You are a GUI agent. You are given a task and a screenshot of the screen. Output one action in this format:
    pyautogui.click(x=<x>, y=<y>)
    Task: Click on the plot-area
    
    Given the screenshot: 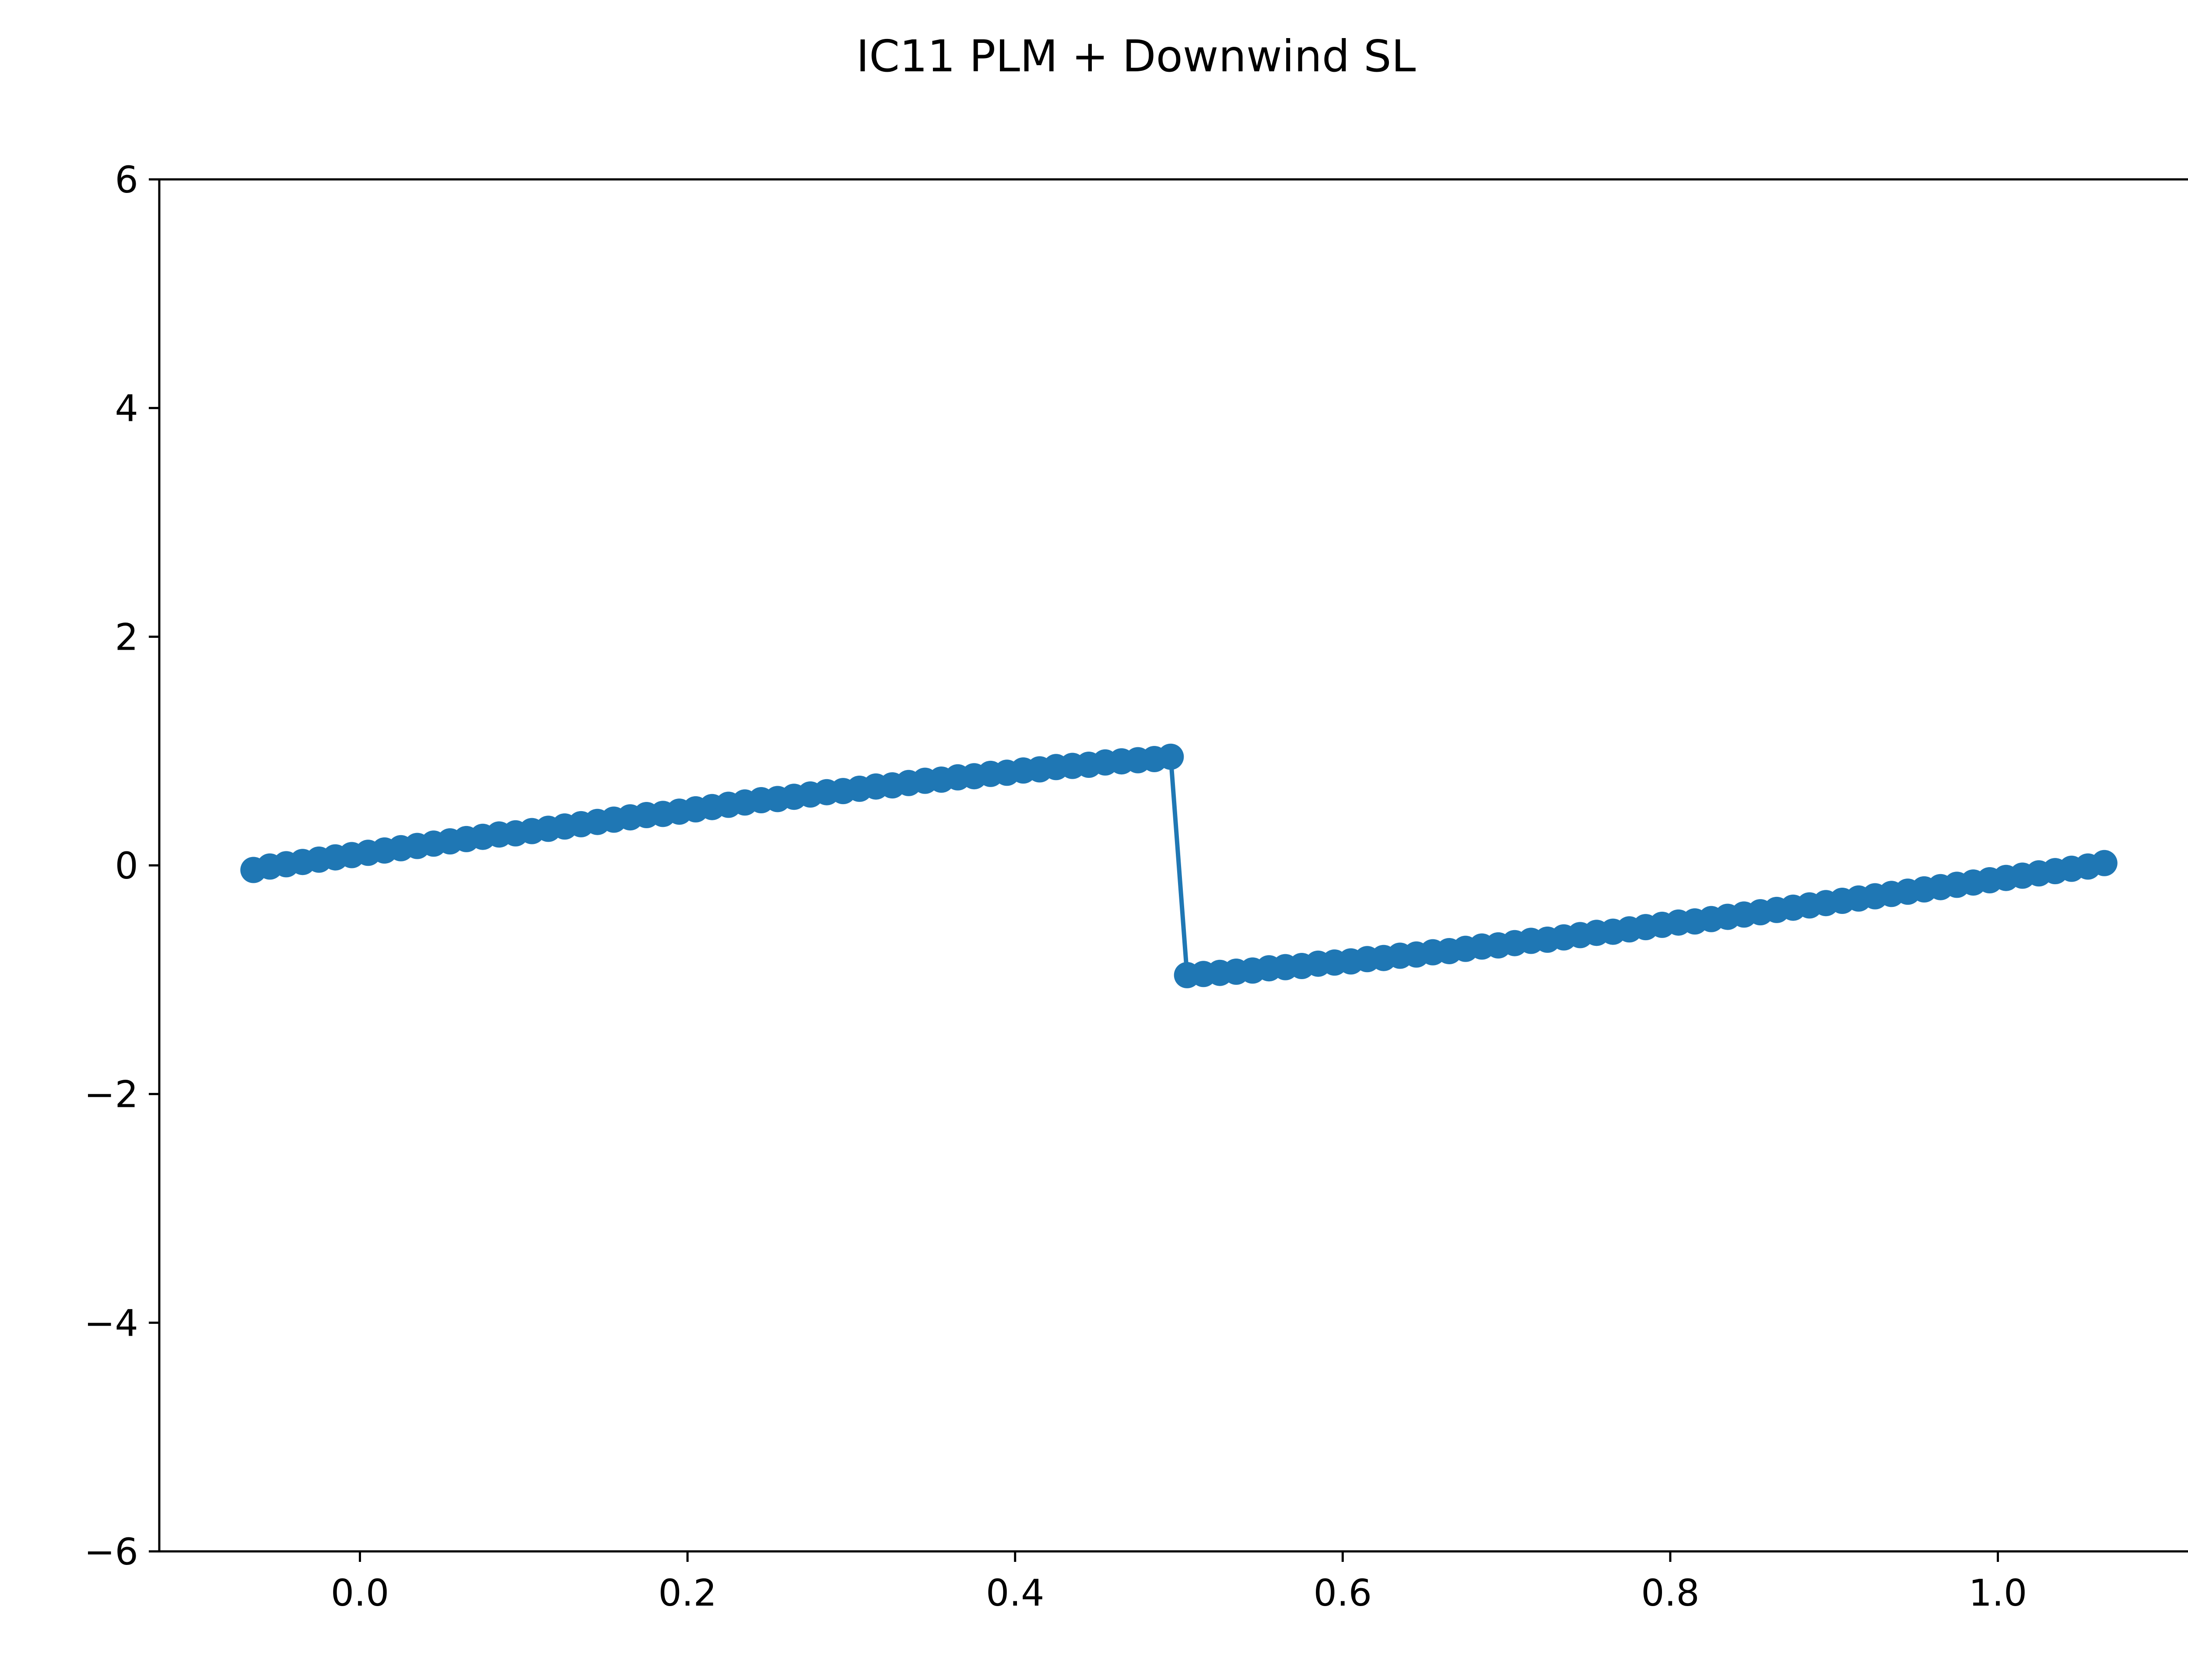 What is the action you would take?
    pyautogui.click(x=1179, y=865)
    